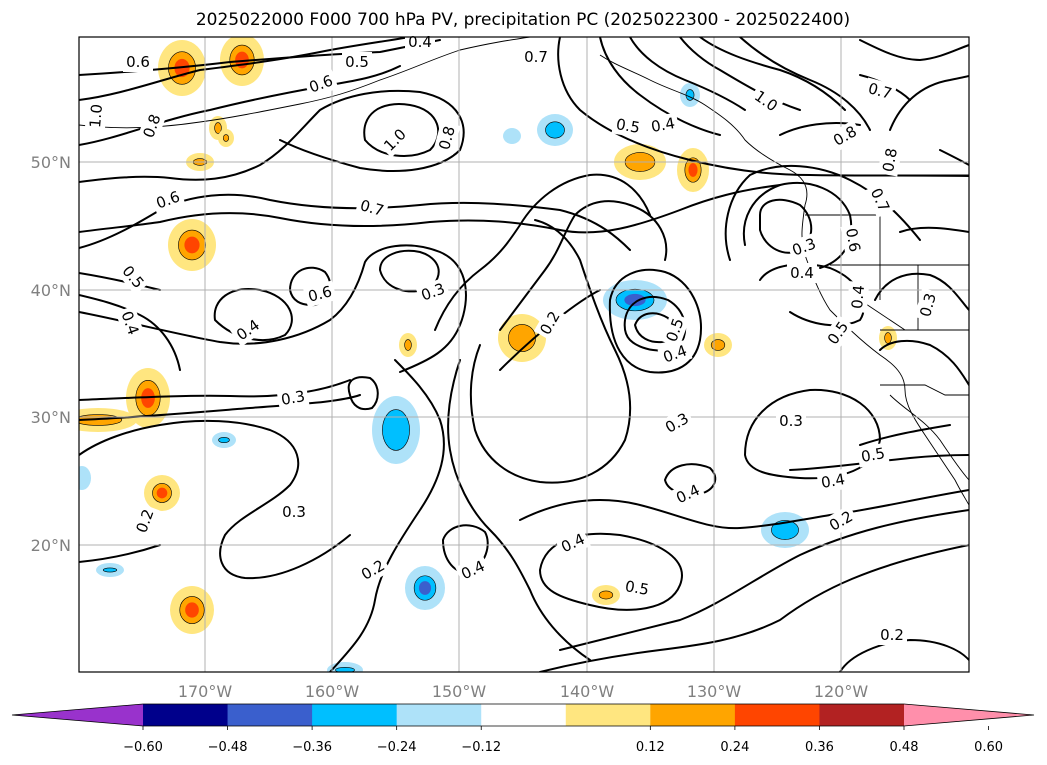  Describe the element at coordinates (929, 437) in the screenshot. I see `gulf-of-california-coast` at that location.